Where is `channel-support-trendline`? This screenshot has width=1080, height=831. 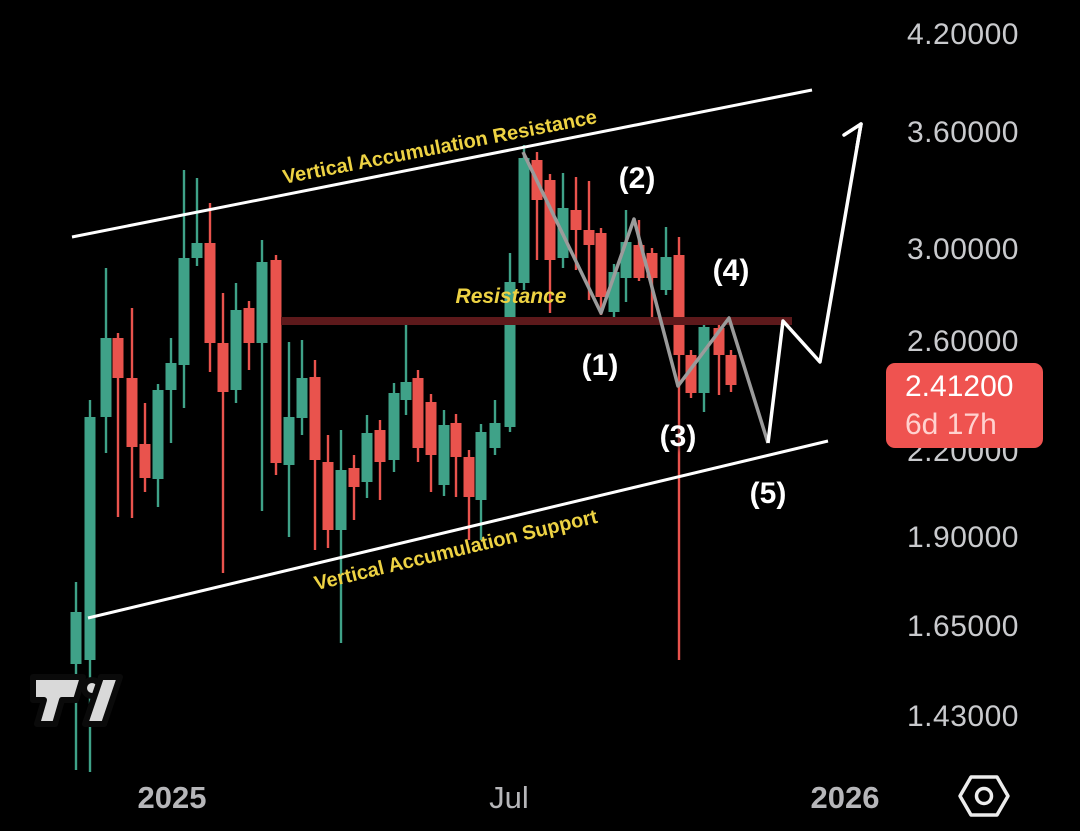
channel-support-trendline is located at coordinates (458, 529).